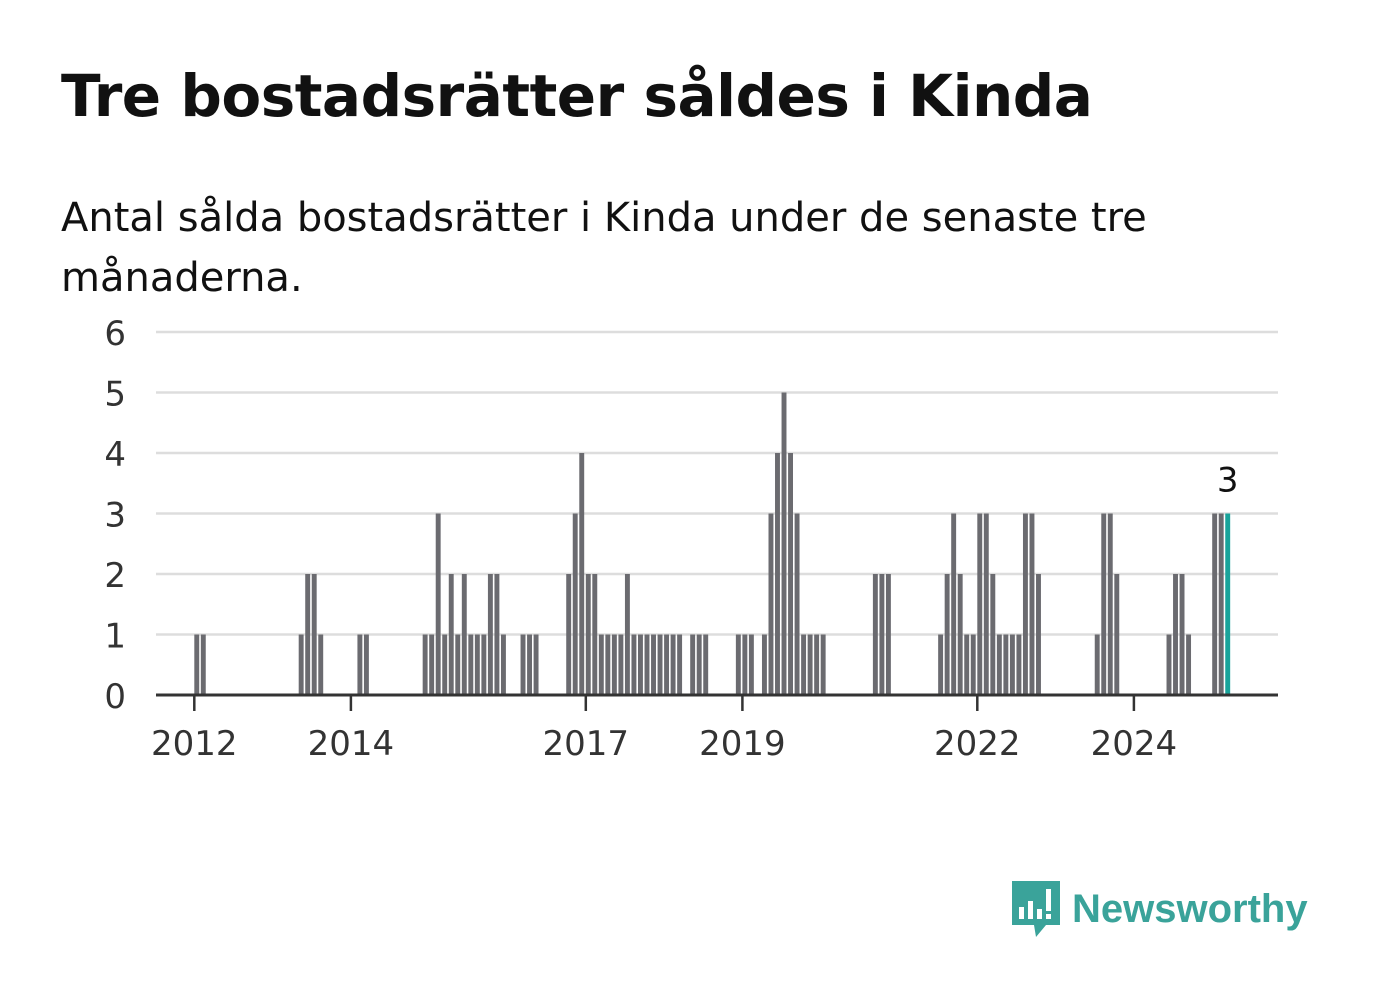  Describe the element at coordinates (742, 744) in the screenshot. I see `x-tick-label: 2019` at that location.